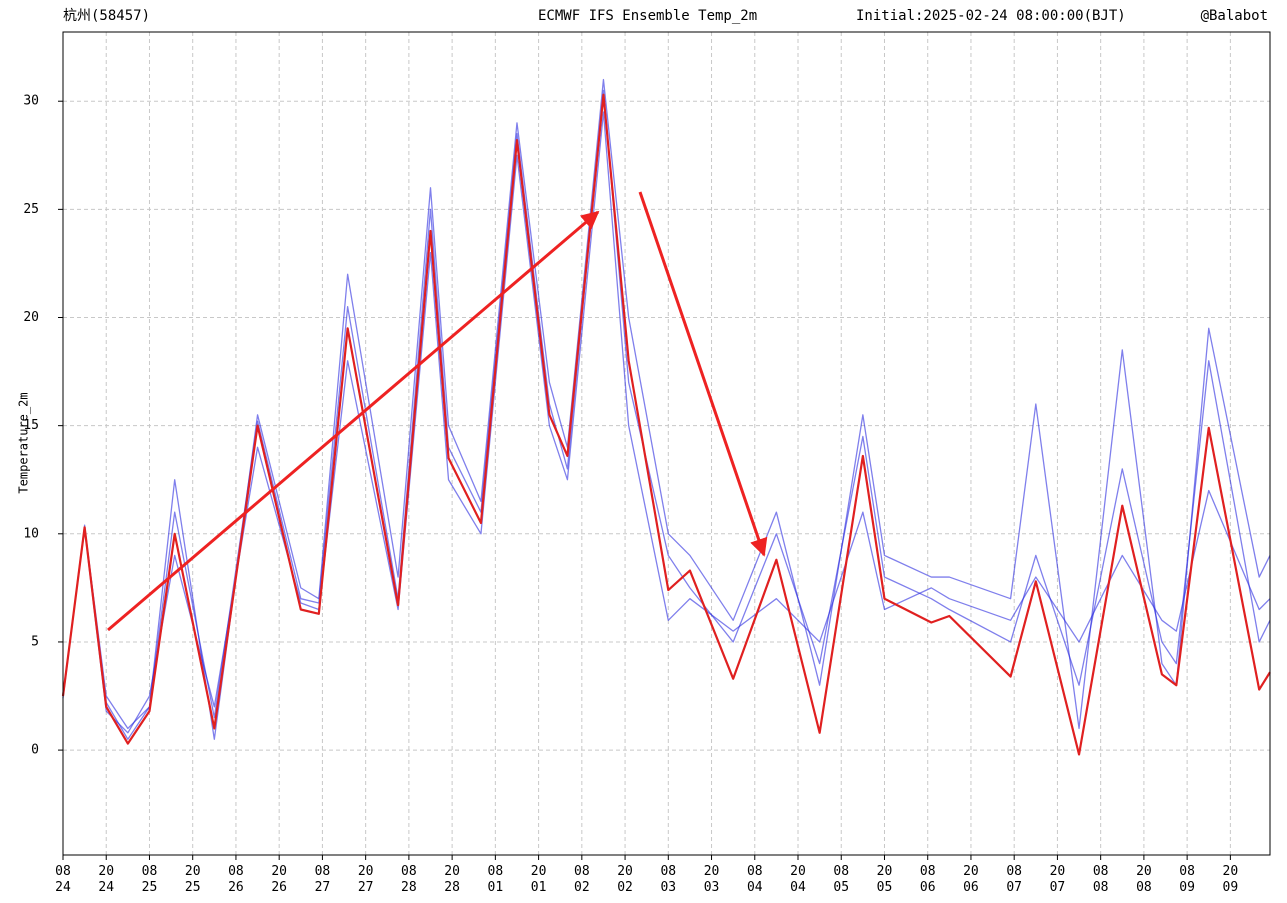 This screenshot has height=903, width=1287. Describe the element at coordinates (409, 879) in the screenshot. I see `x-tick-label: 08 28` at that location.